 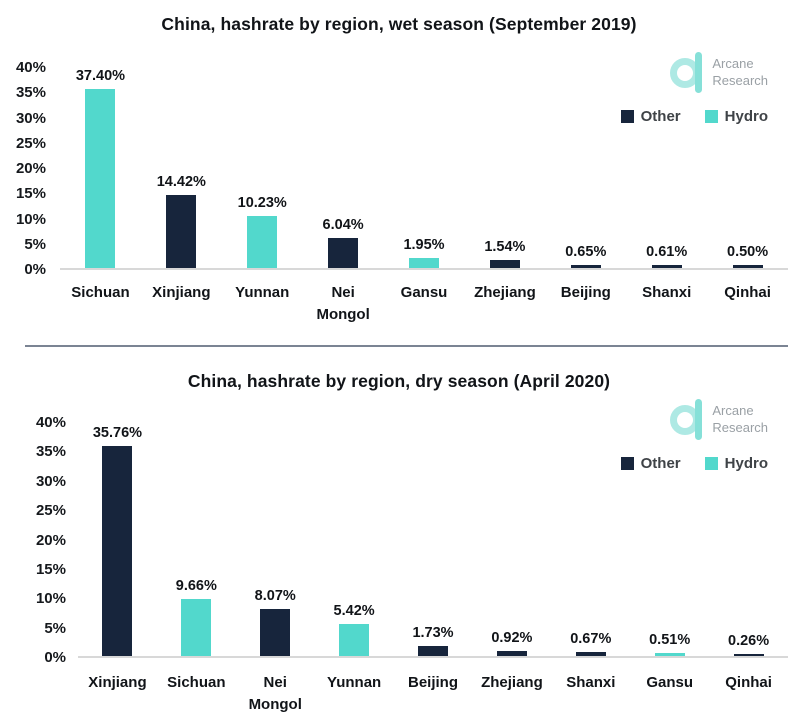 What do you see at coordinates (740, 73) in the screenshot?
I see `arcane-logo-wordmark: Arcane Research` at bounding box center [740, 73].